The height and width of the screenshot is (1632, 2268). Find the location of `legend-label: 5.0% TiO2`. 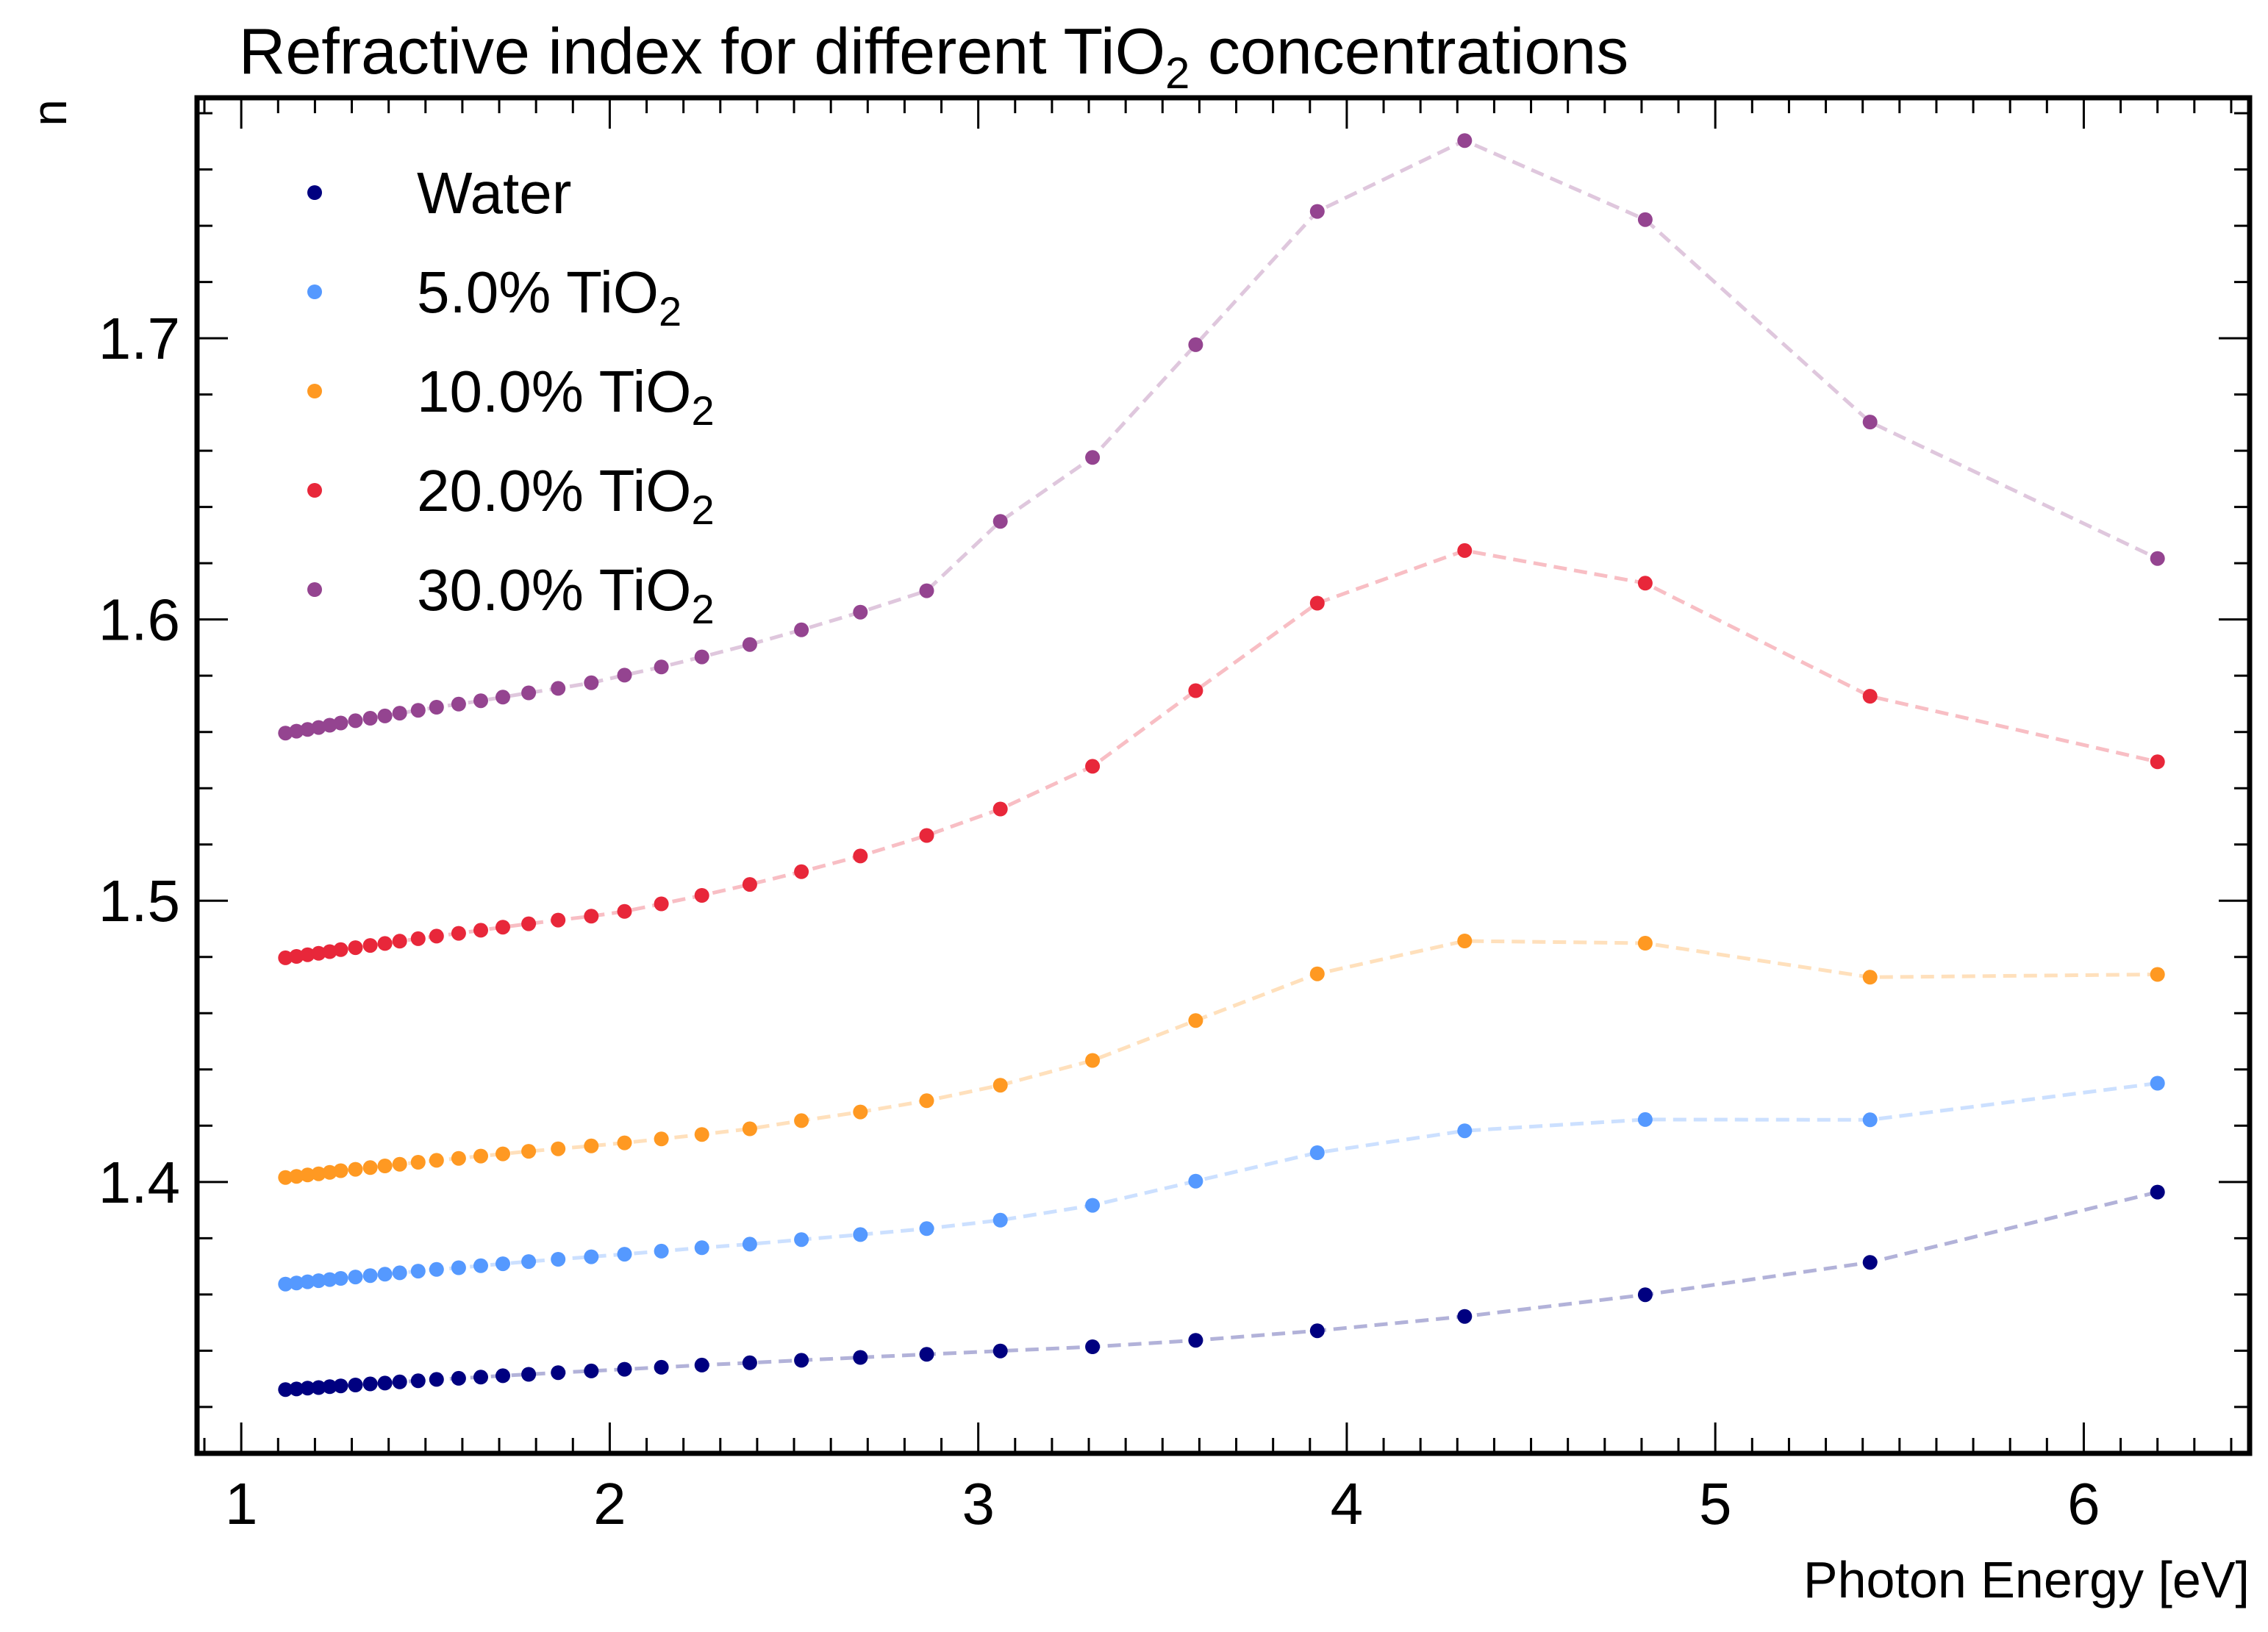

legend-label: 5.0% TiO2 is located at coordinates (549, 297).